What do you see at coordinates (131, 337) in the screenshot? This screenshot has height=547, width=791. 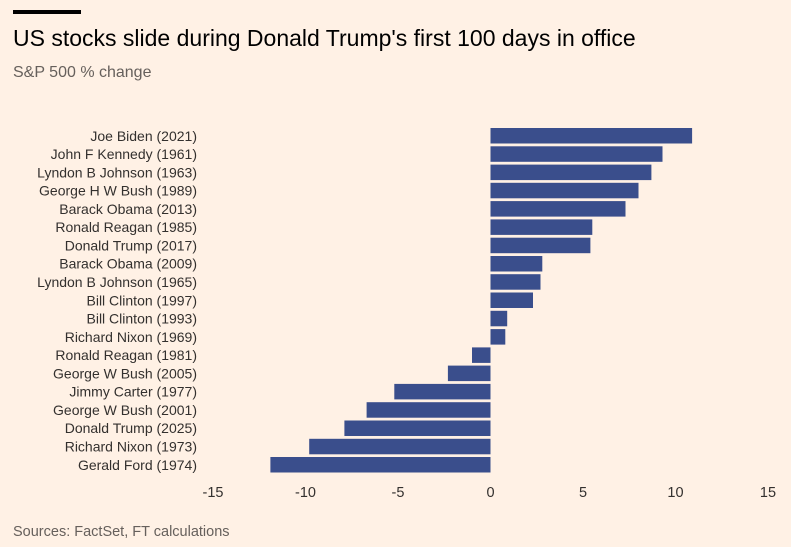 I see `category-label: Richard Nixon (1969)` at bounding box center [131, 337].